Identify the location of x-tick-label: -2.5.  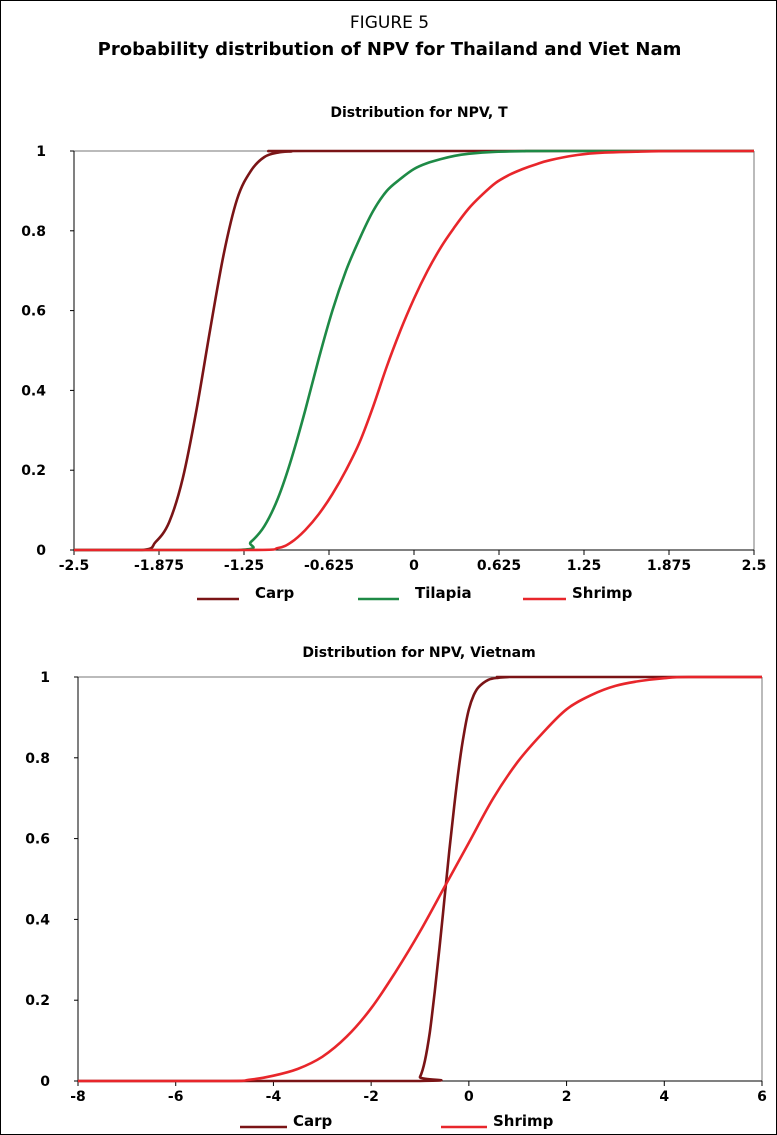
(74, 566).